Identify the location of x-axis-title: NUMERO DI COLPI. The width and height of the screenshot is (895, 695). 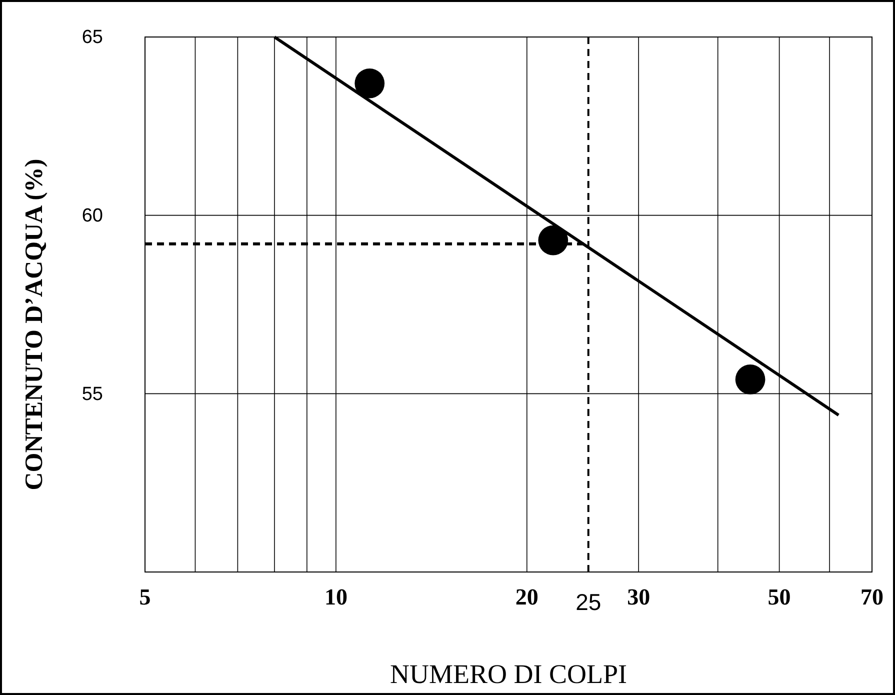
(509, 674).